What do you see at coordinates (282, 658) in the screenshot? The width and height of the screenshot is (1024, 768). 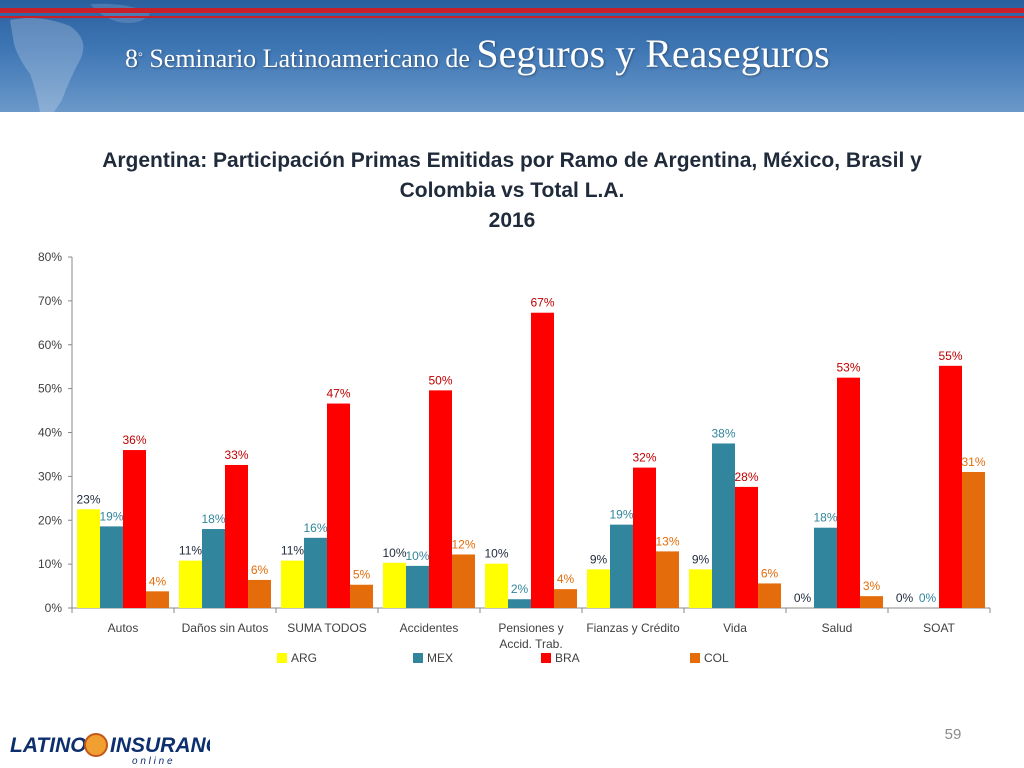 I see `legend-swatch-arg` at bounding box center [282, 658].